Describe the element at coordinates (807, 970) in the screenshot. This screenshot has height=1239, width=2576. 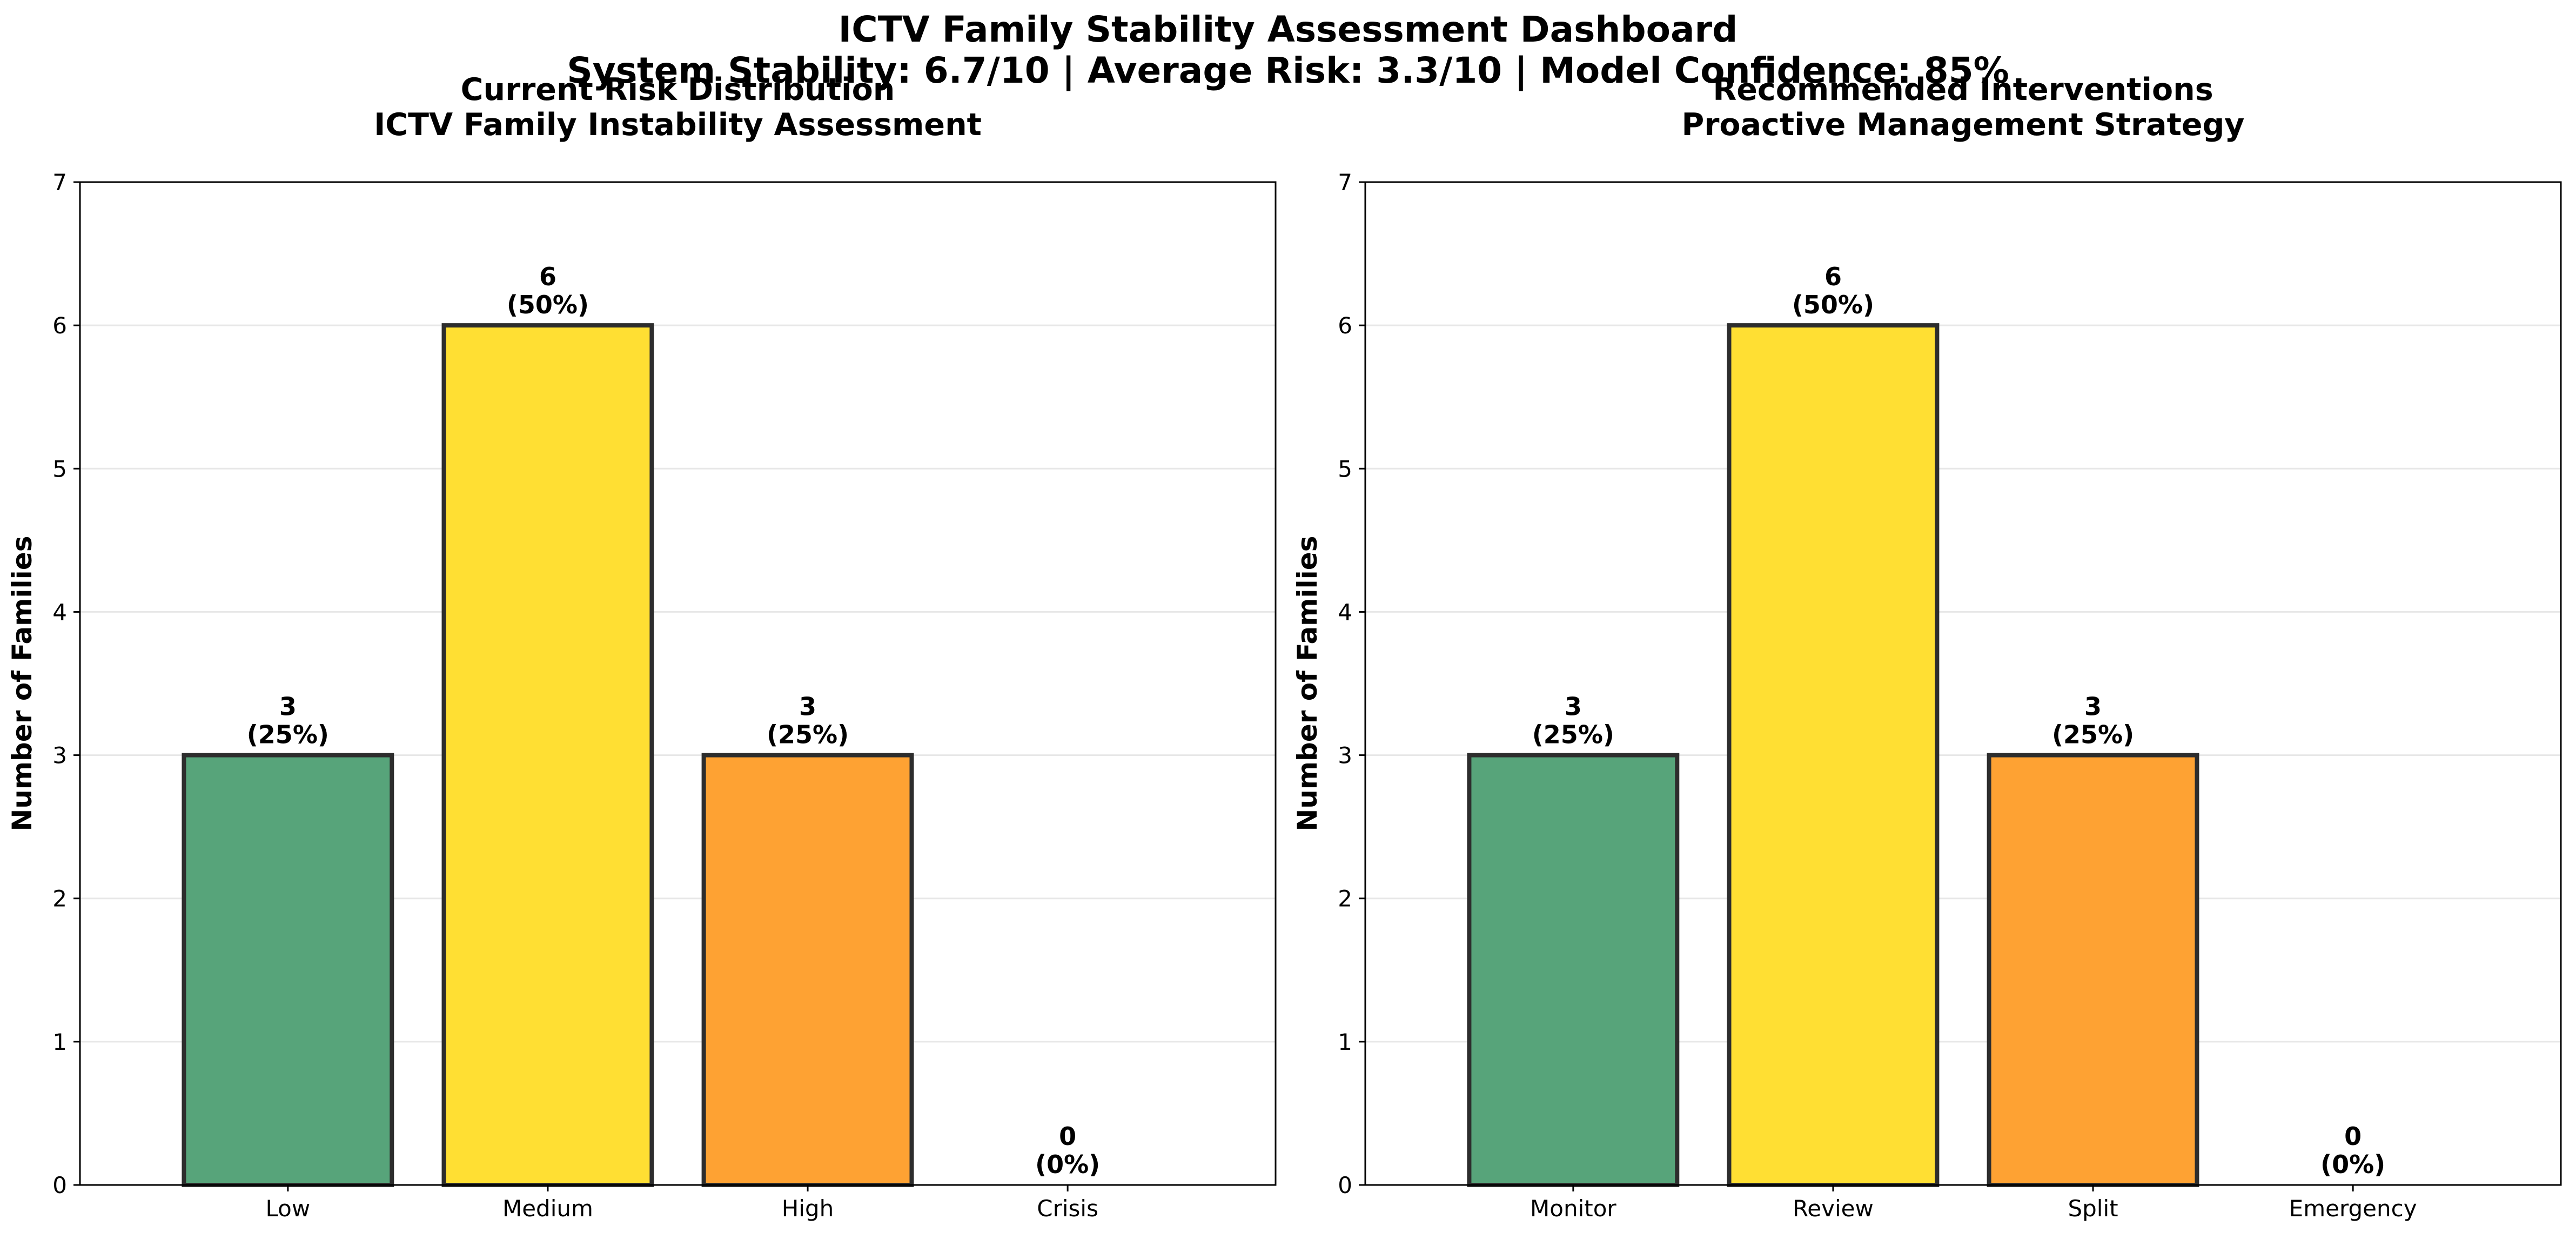
I see `bar-high` at that location.